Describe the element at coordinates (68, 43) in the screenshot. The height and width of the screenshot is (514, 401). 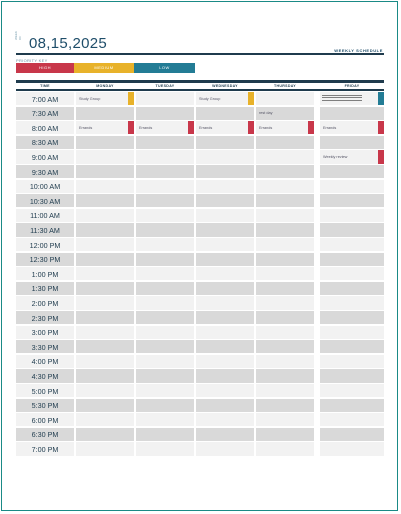
I see `schedule-date: 08,15,2025` at that location.